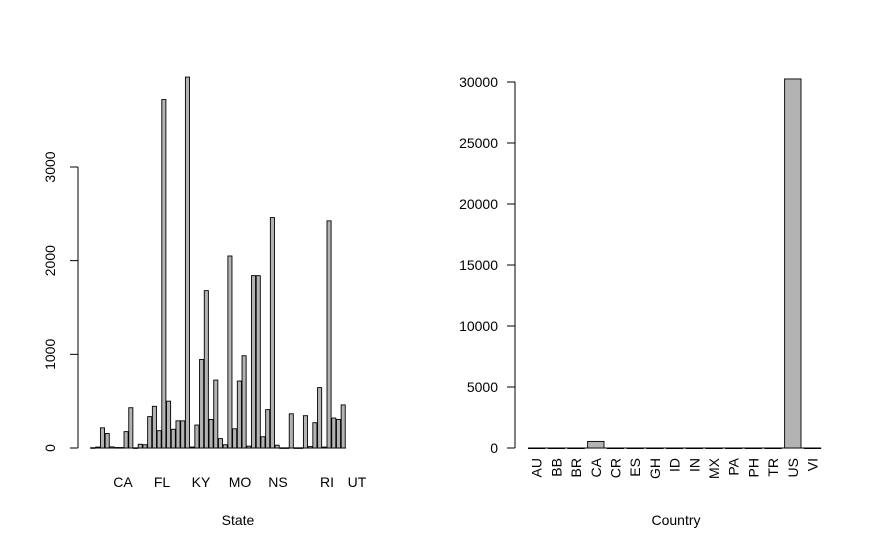 This screenshot has height=550, width=877. Describe the element at coordinates (675, 465) in the screenshot. I see `country-x-tick-label: ID` at that location.